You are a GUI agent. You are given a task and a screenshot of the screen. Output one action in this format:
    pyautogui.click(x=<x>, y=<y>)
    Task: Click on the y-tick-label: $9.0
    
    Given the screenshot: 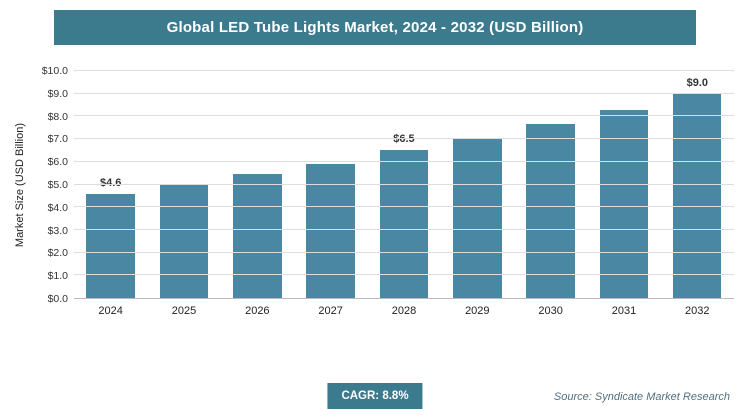 What is the action you would take?
    pyautogui.click(x=57, y=93)
    